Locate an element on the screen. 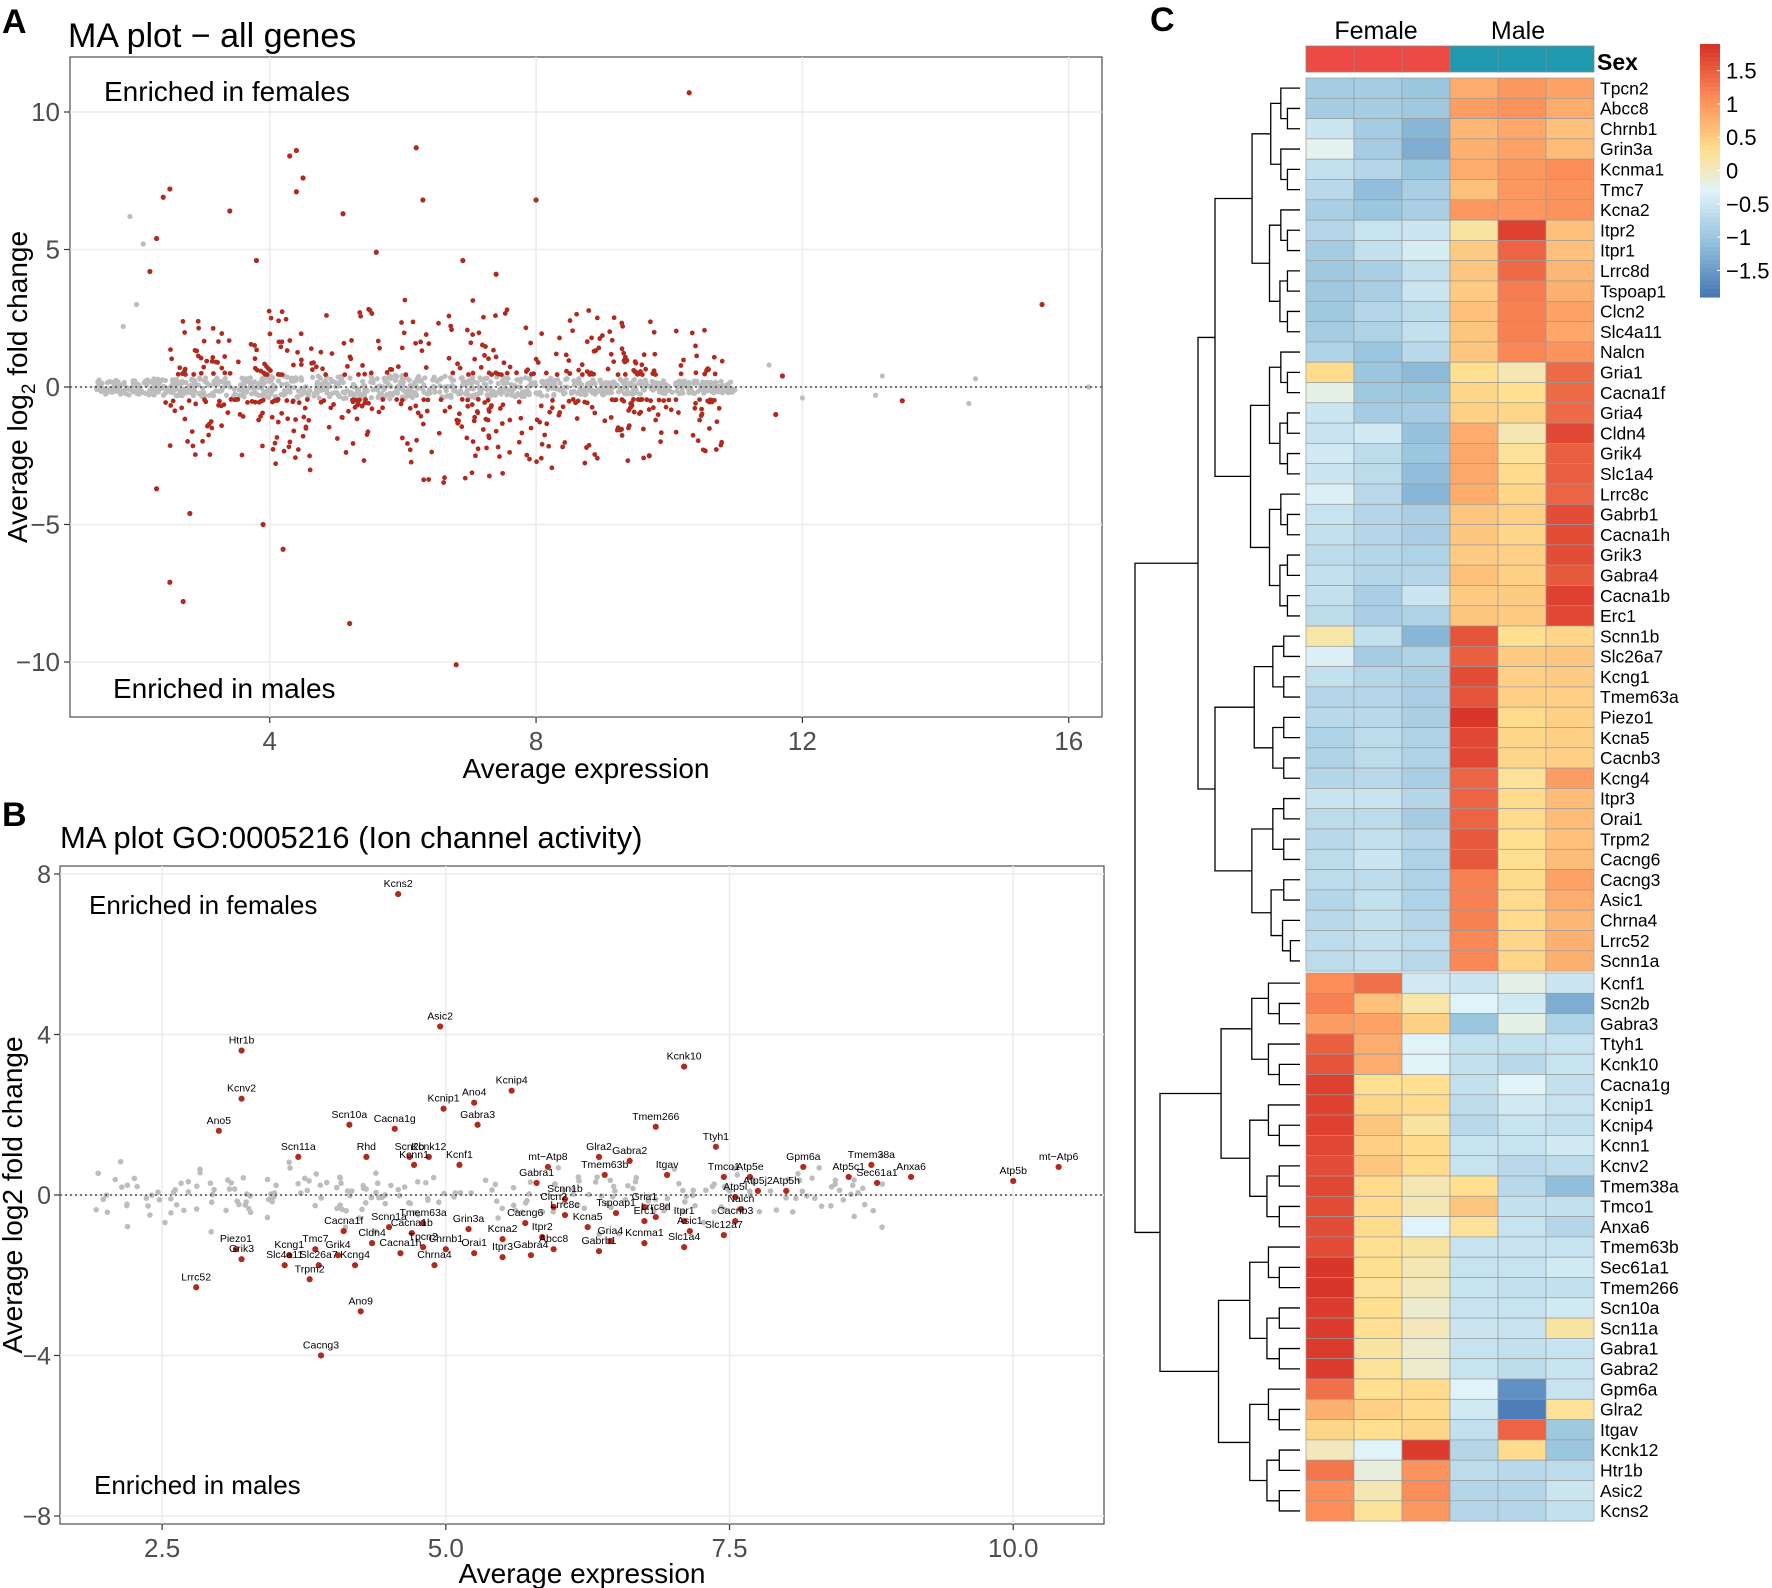 The width and height of the screenshot is (1772, 1588). heatmap-row-label: Chrnb1 is located at coordinates (1628, 129).